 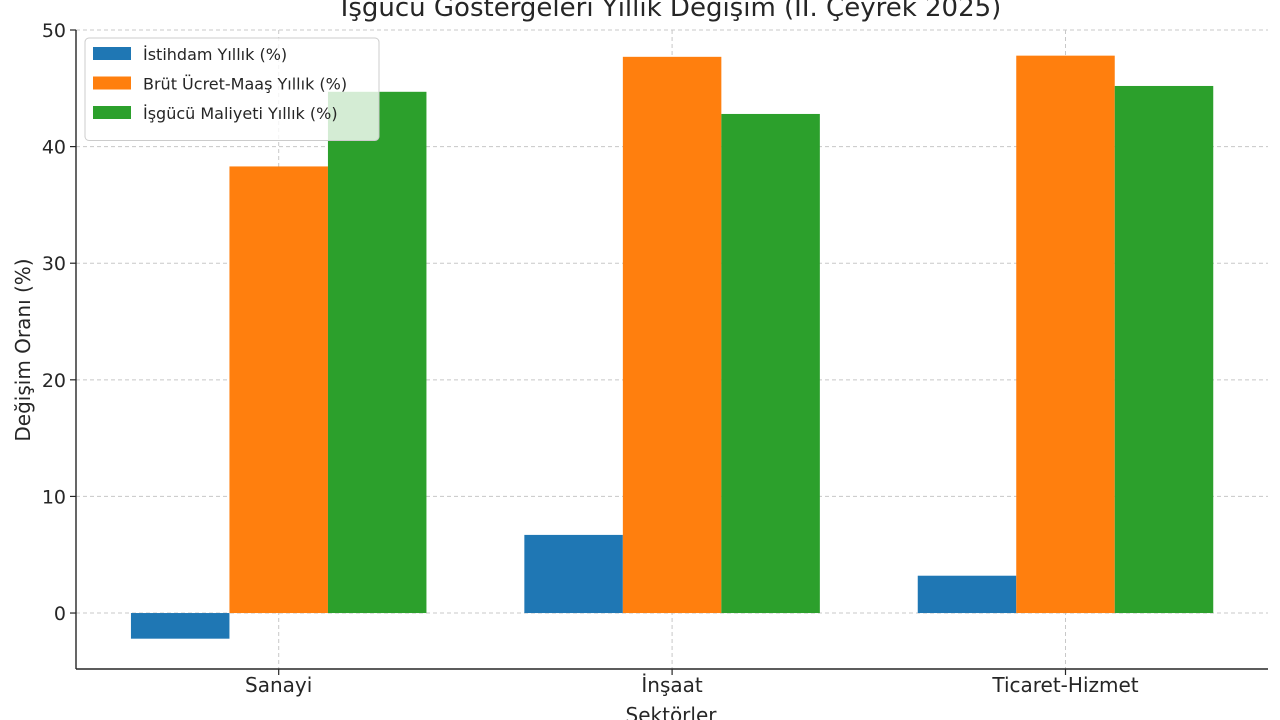 I want to click on legend-label: İstihdam Yıllık (%), so click(x=215, y=54).